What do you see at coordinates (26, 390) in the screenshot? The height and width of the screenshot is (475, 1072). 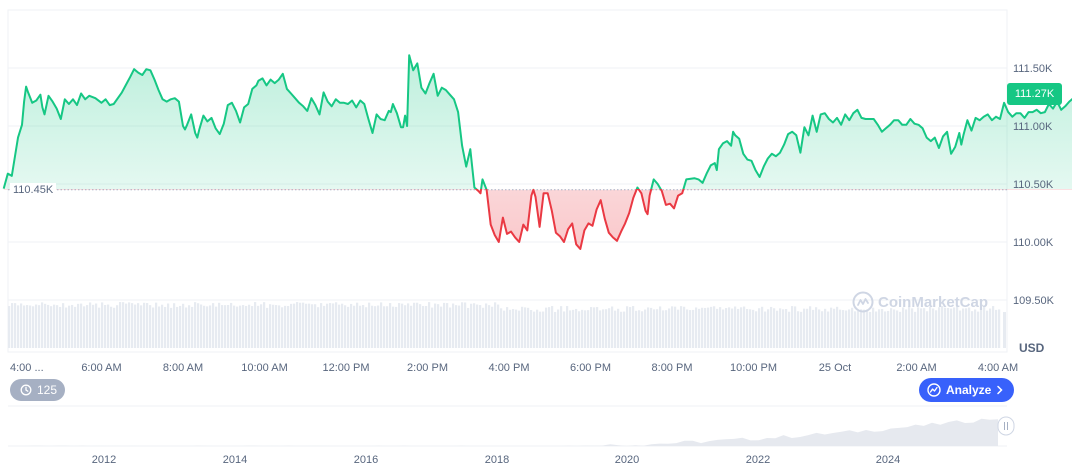 I see `history-icon` at bounding box center [26, 390].